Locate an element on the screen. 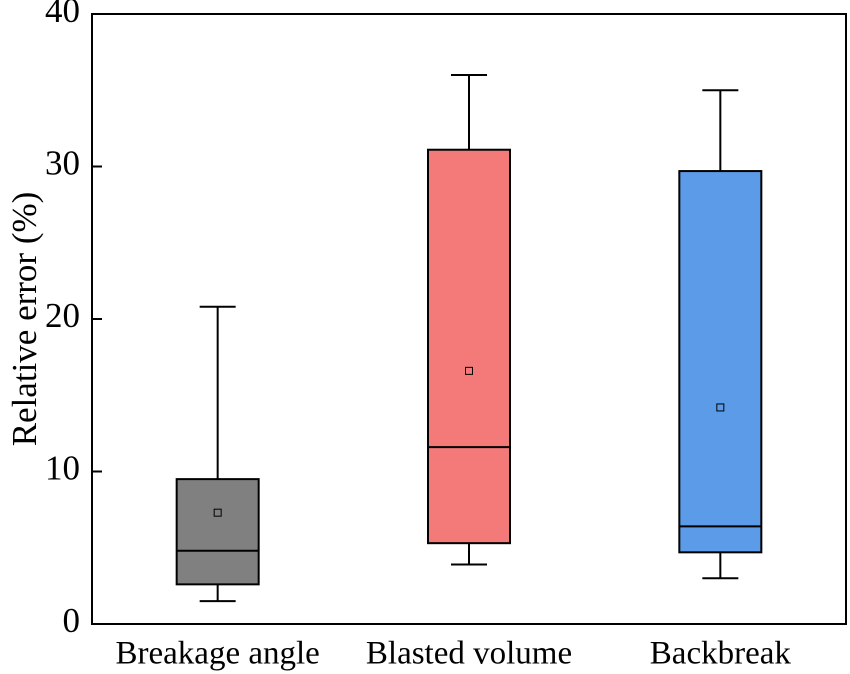  box-group-blasted-volume is located at coordinates (469, 320).